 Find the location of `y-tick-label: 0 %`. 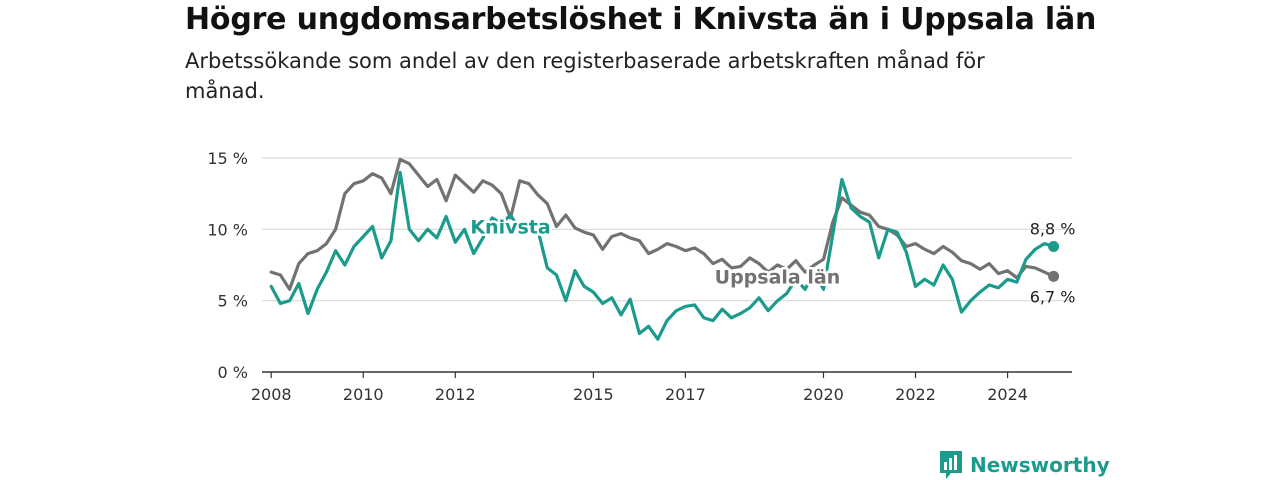

y-tick-label: 0 % is located at coordinates (233, 372).